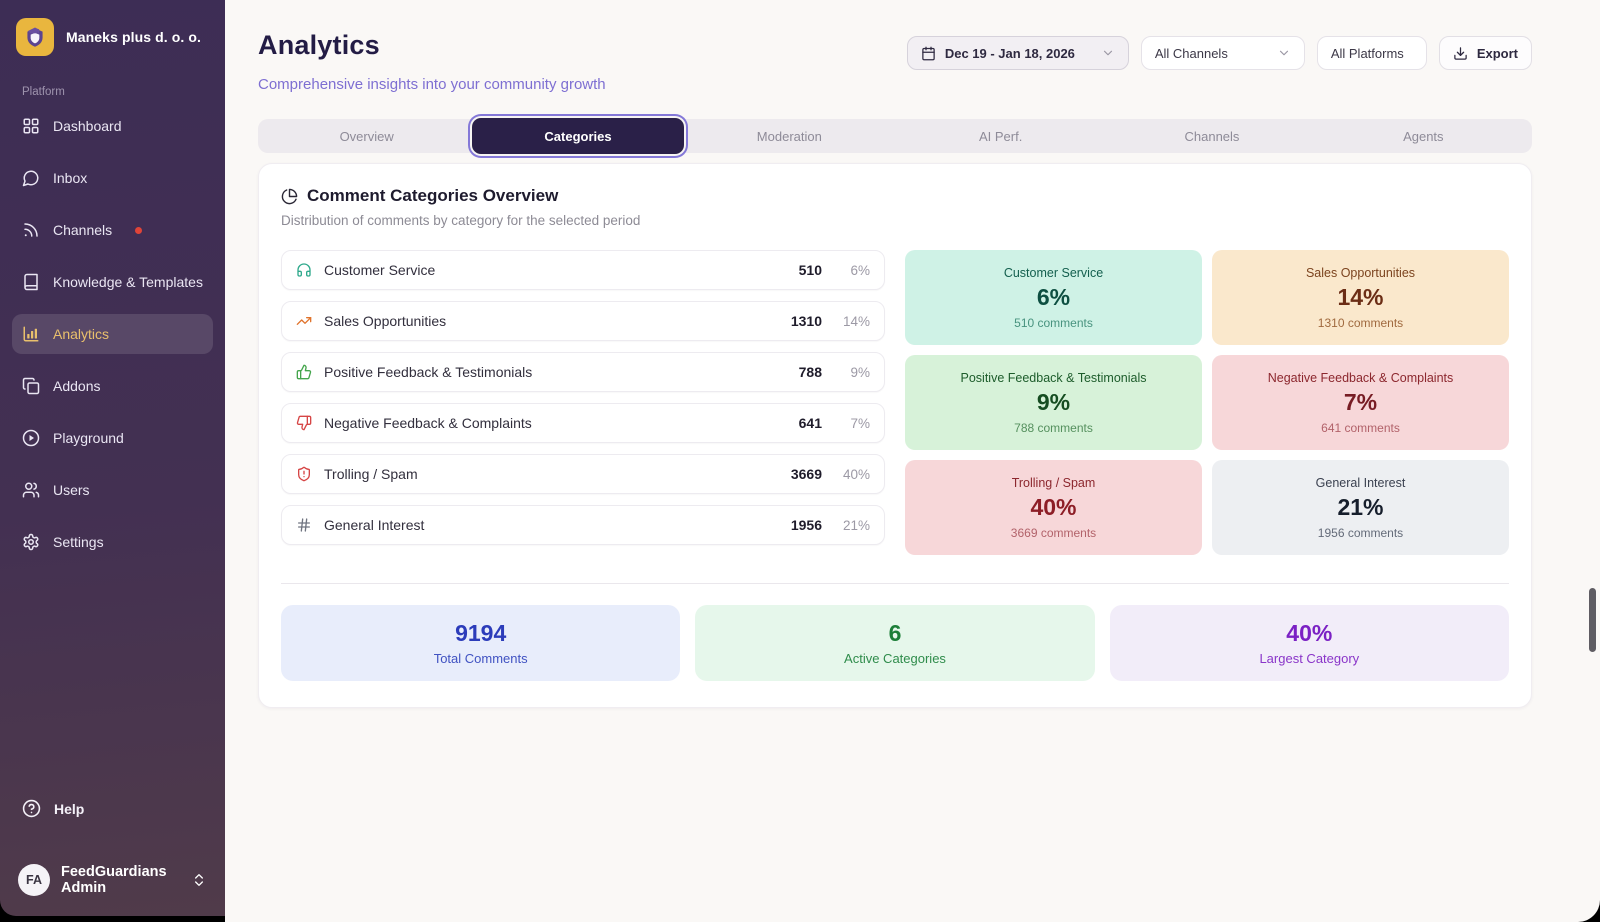  I want to click on avatar: FA, so click(34, 880).